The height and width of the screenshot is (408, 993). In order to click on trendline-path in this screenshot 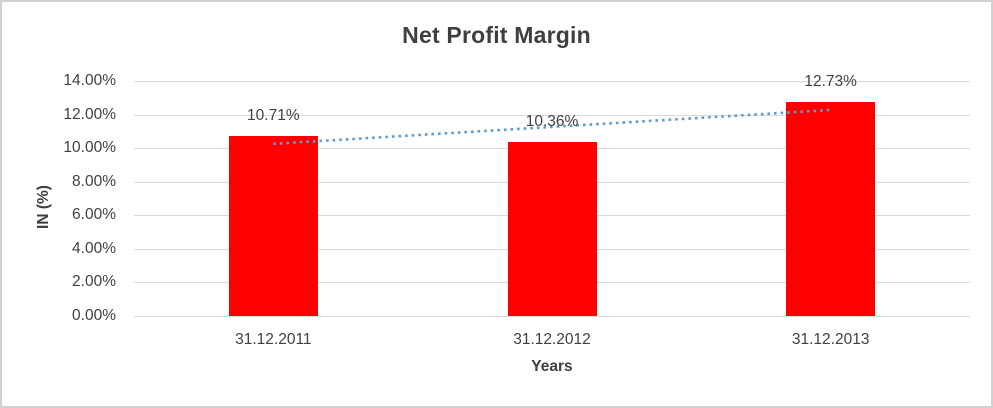, I will do `click(552, 127)`.